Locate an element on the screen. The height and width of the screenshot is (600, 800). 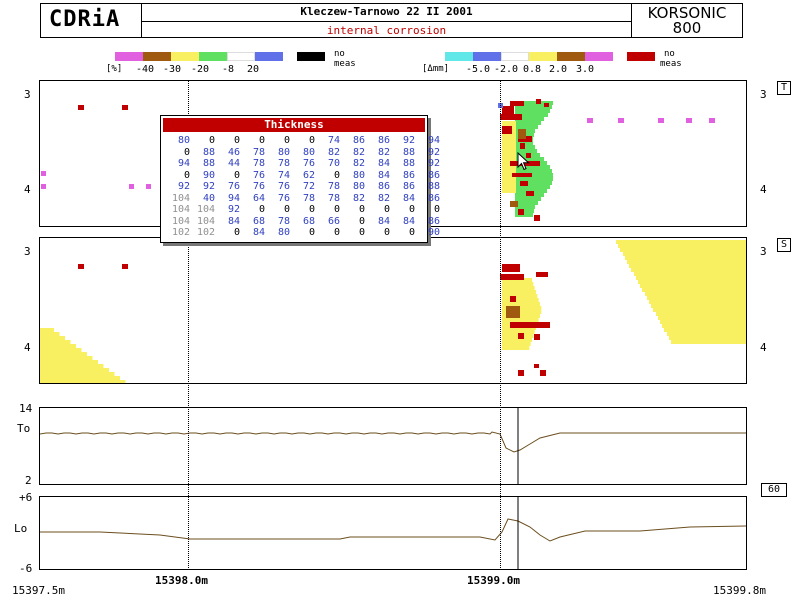
panel-lo is located at coordinates (393, 533).